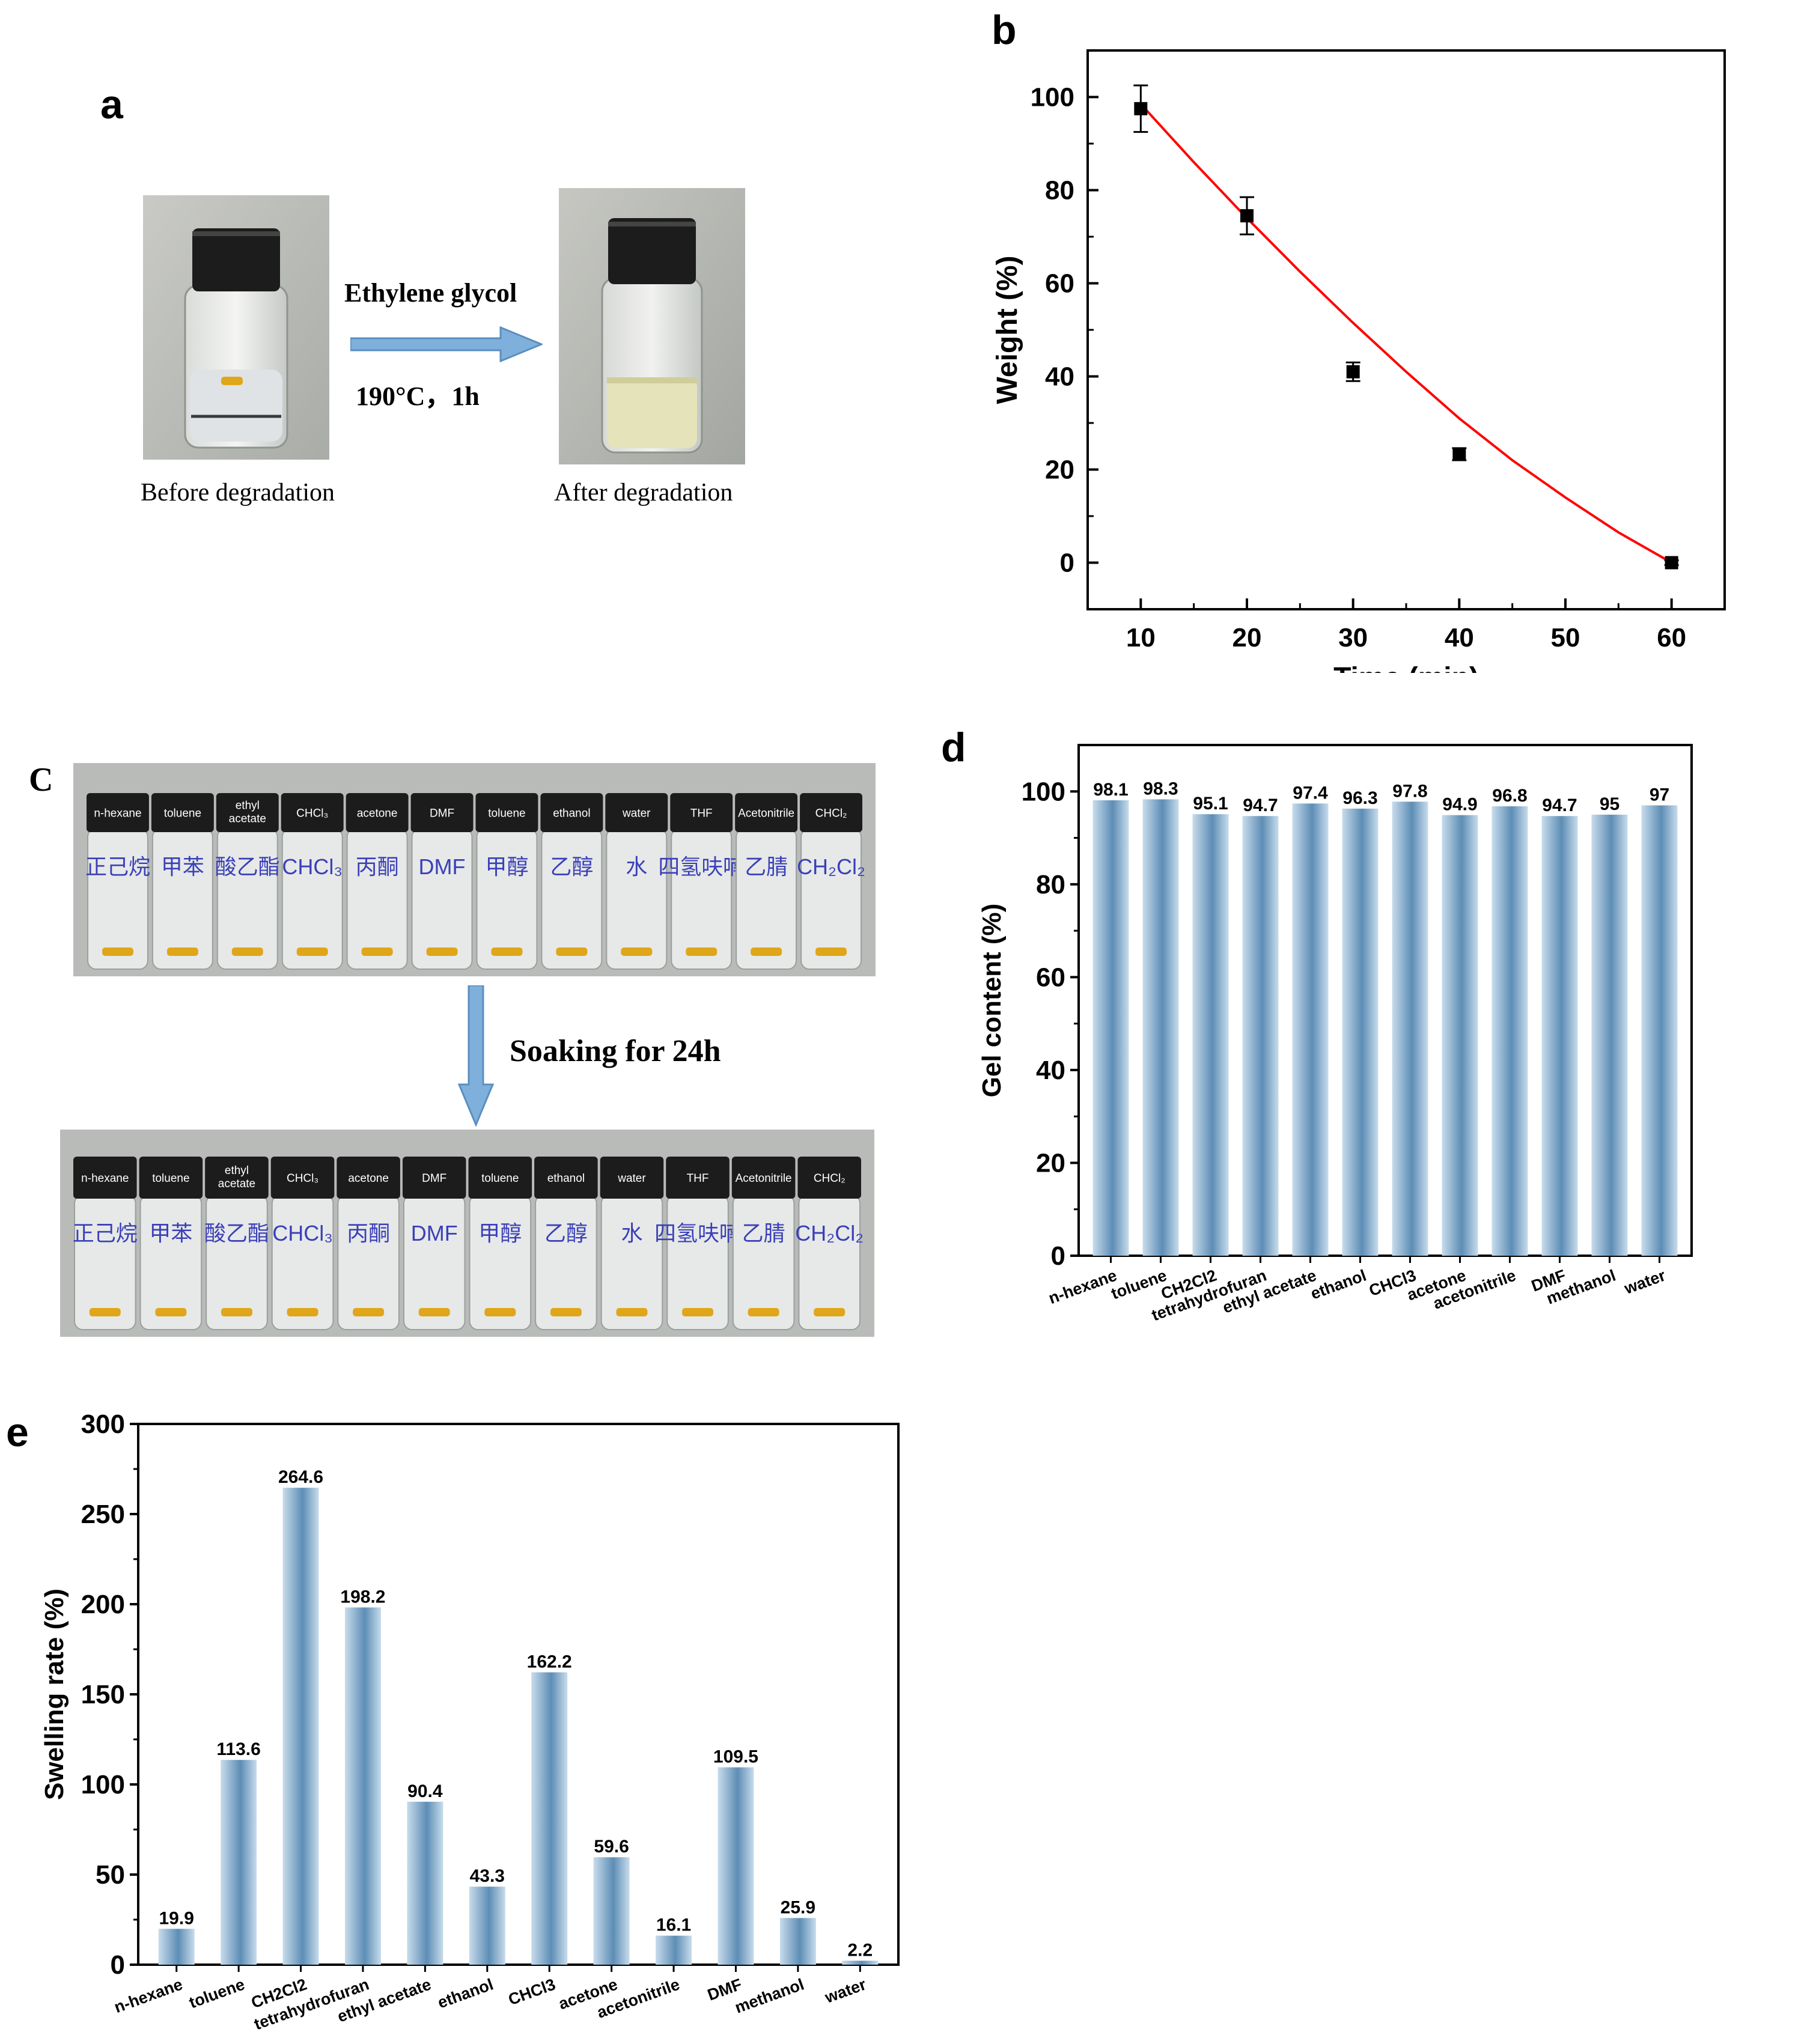 The image size is (1819, 2044). I want to click on vial-label: Acetonitrile, so click(764, 1178).